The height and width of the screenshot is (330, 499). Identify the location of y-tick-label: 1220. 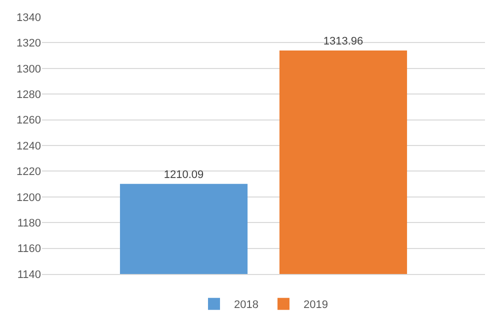
(28, 172).